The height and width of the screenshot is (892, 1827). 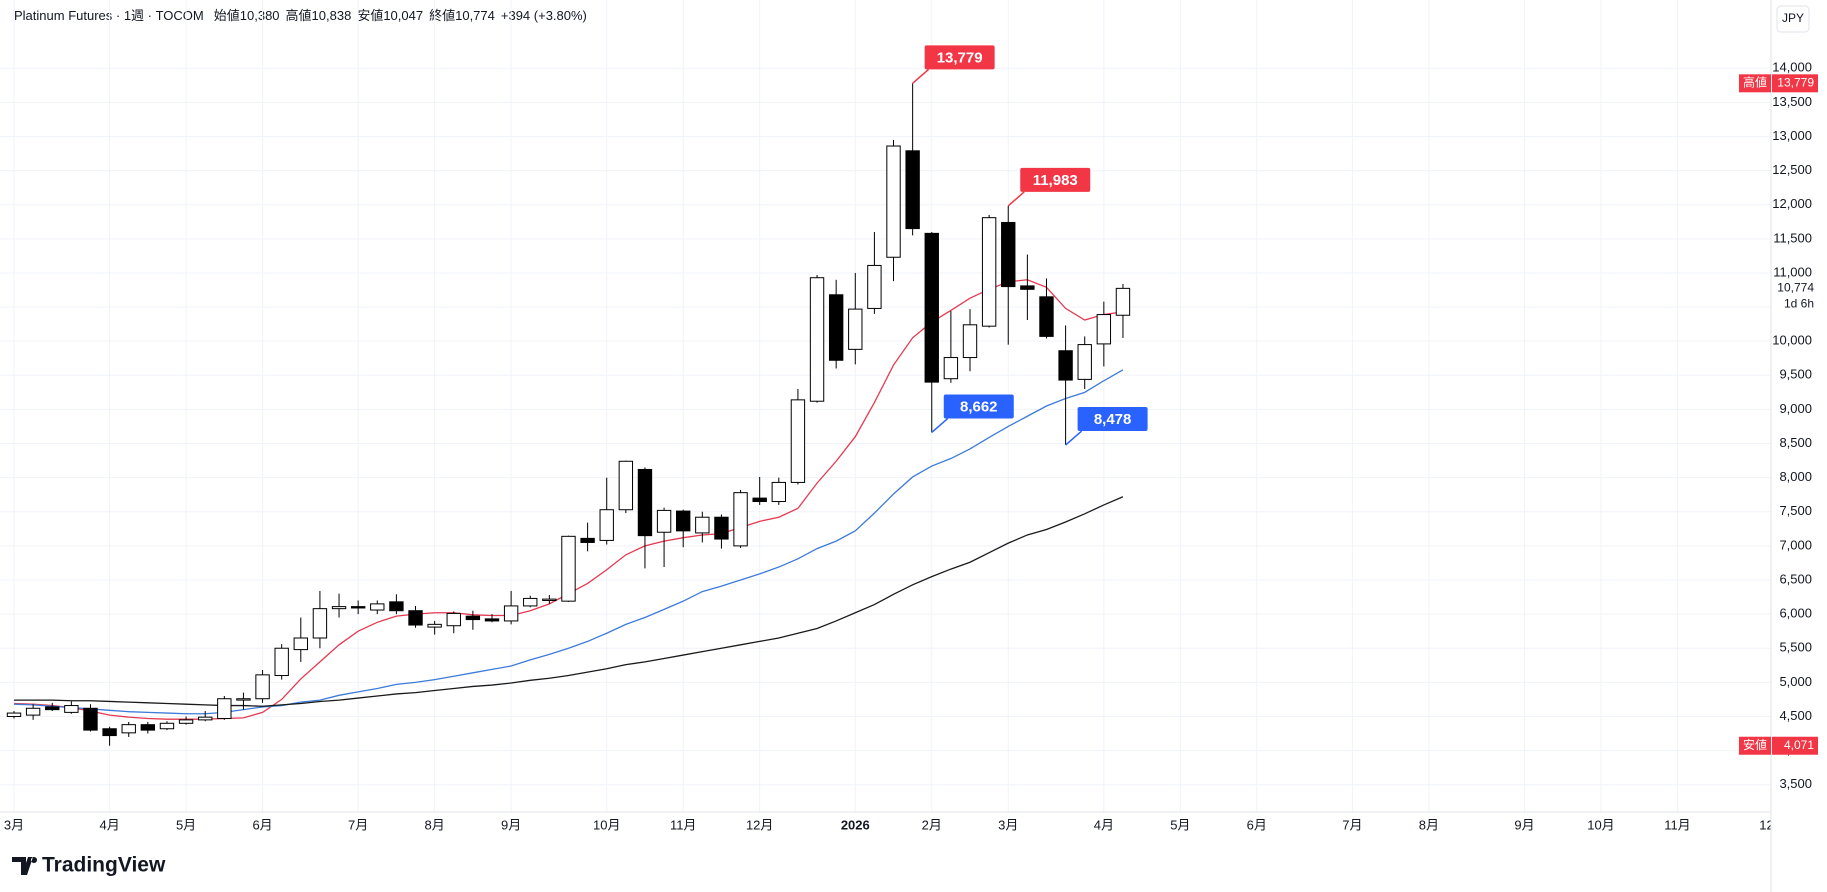 I want to click on field-label: 安値, so click(x=370, y=15).